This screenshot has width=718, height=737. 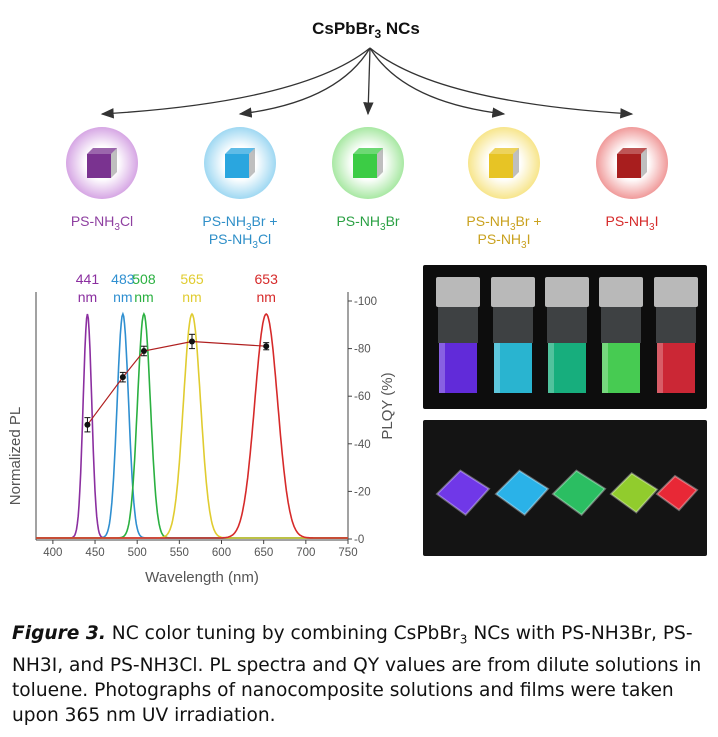 What do you see at coordinates (305, 553) in the screenshot?
I see `x-tick-label: 700` at bounding box center [305, 553].